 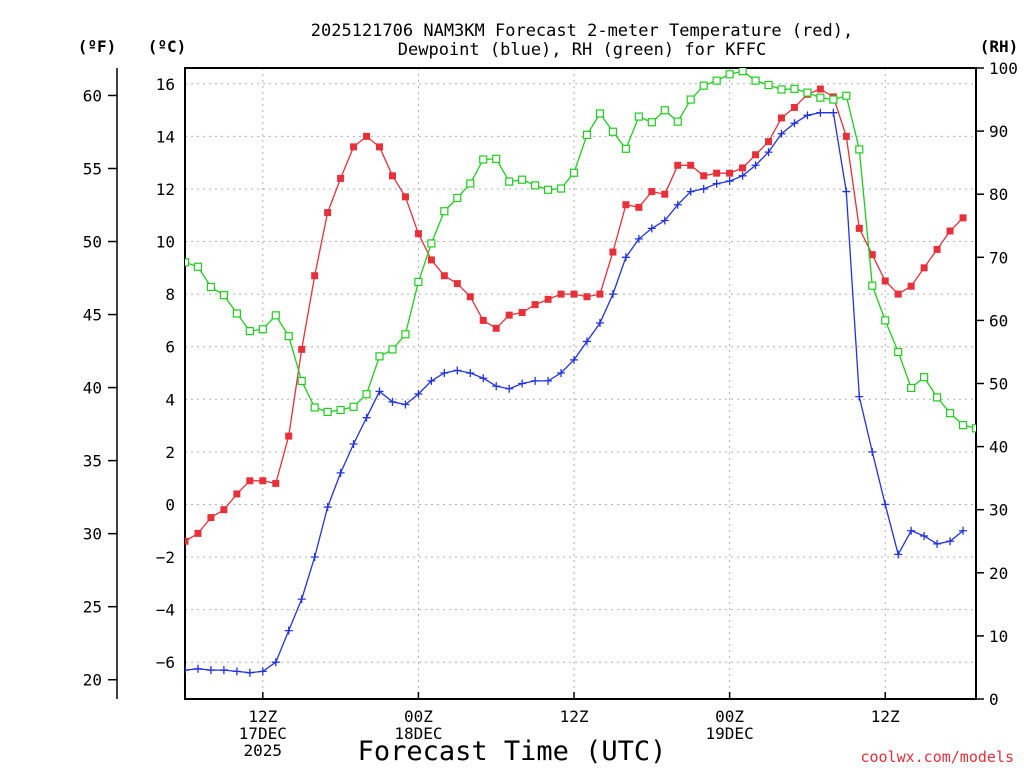 What do you see at coordinates (998, 447) in the screenshot?
I see `rh-tick-label: 40` at bounding box center [998, 447].